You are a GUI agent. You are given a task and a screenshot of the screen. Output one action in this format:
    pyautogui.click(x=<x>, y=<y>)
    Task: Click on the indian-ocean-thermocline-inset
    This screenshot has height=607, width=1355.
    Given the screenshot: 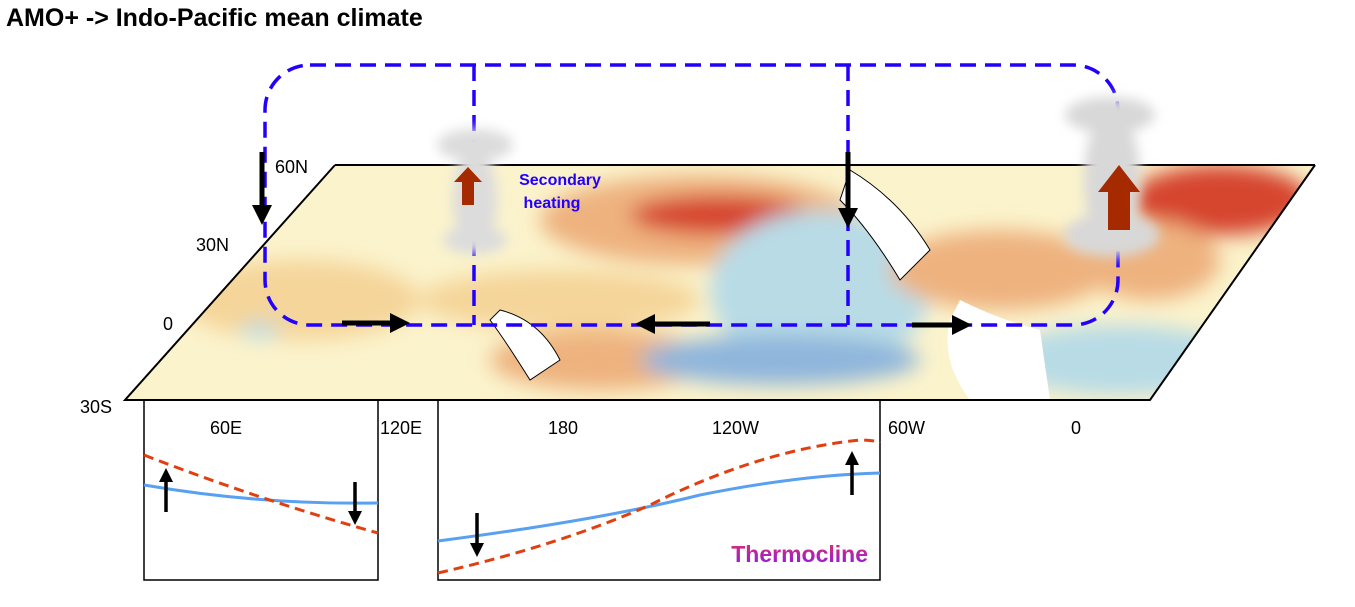 What is the action you would take?
    pyautogui.click(x=261, y=490)
    